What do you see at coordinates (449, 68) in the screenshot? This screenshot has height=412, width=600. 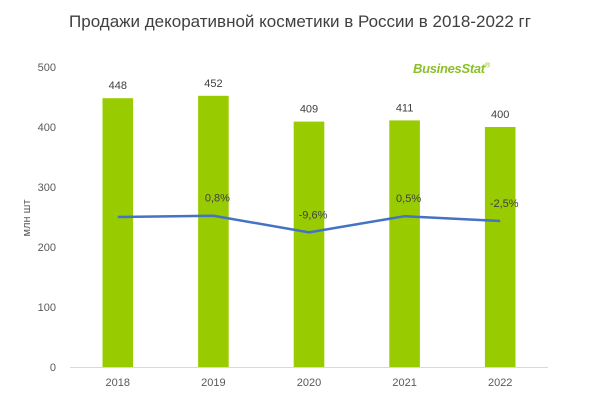 I see `logo-text: BusinesStat` at bounding box center [449, 68].